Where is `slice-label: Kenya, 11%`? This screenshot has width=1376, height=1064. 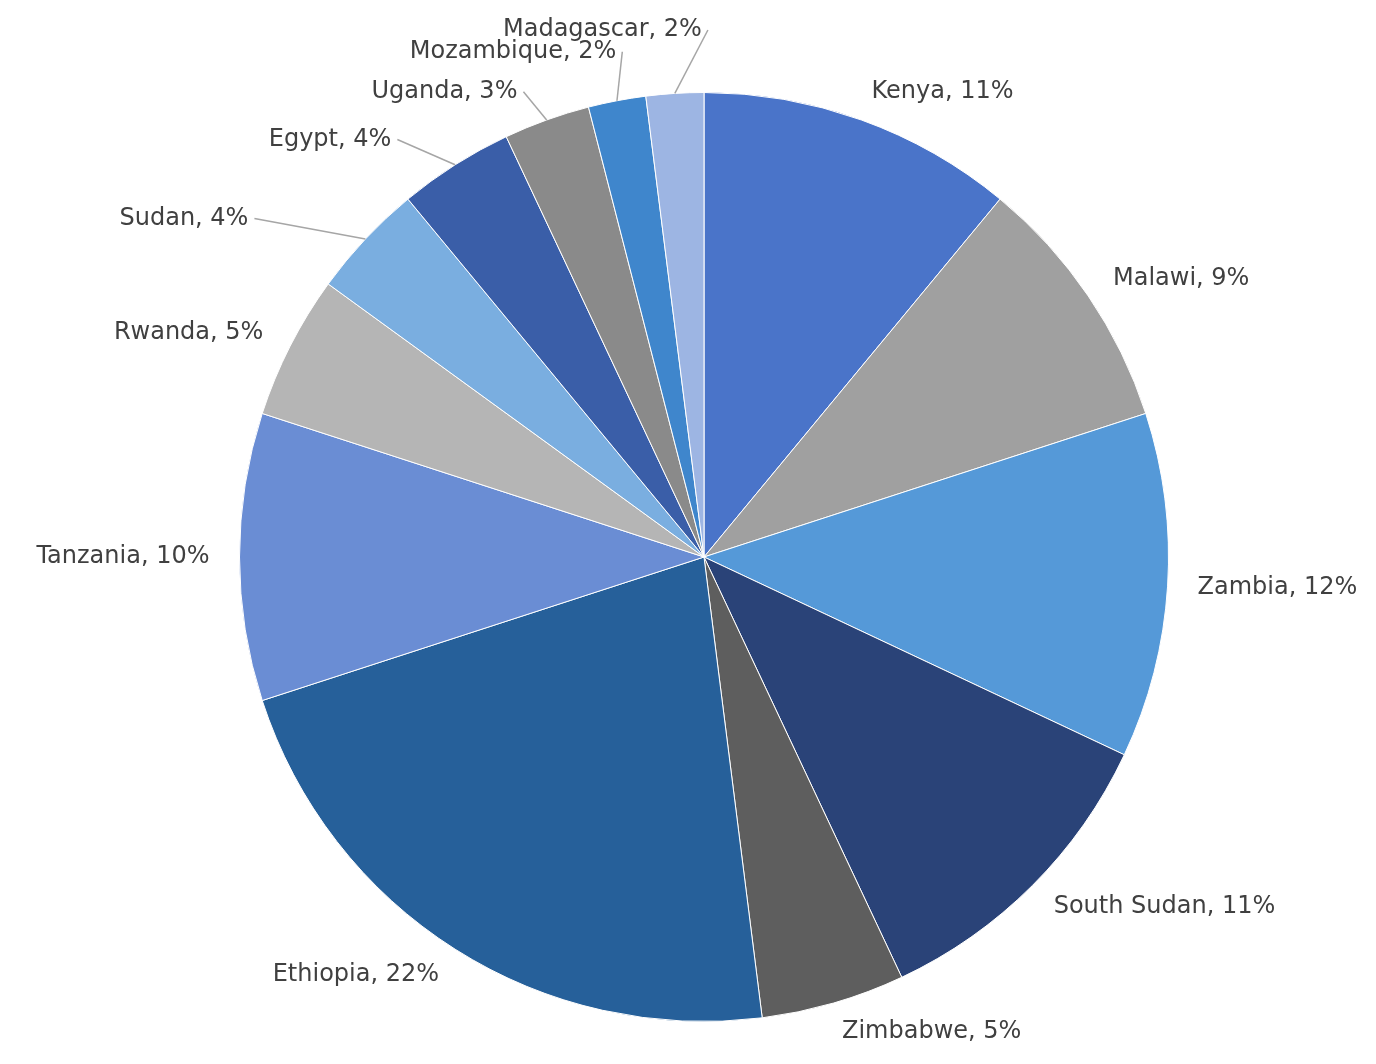 slice-label: Kenya, 11% is located at coordinates (942, 89).